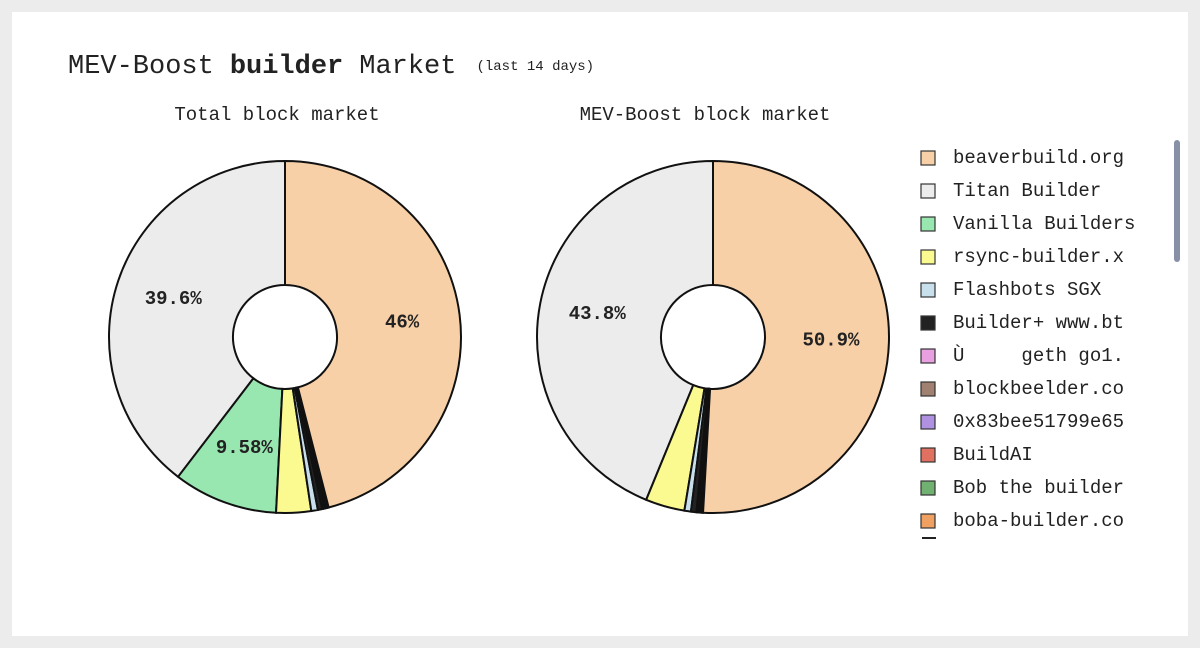  I want to click on legend-label: BuildAI, so click(993, 455).